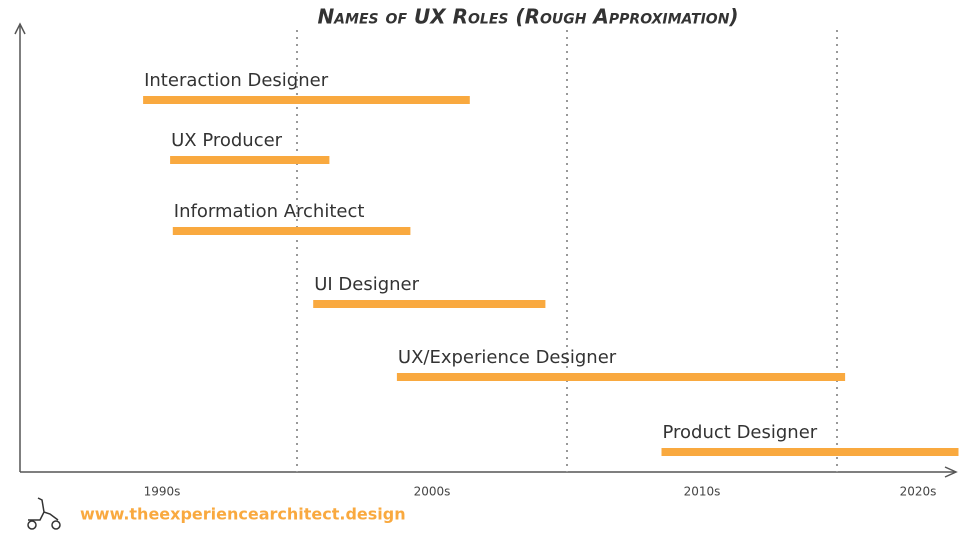 This screenshot has height=540, width=960. What do you see at coordinates (918, 492) in the screenshot?
I see `x-tick-label: 2020s` at bounding box center [918, 492].